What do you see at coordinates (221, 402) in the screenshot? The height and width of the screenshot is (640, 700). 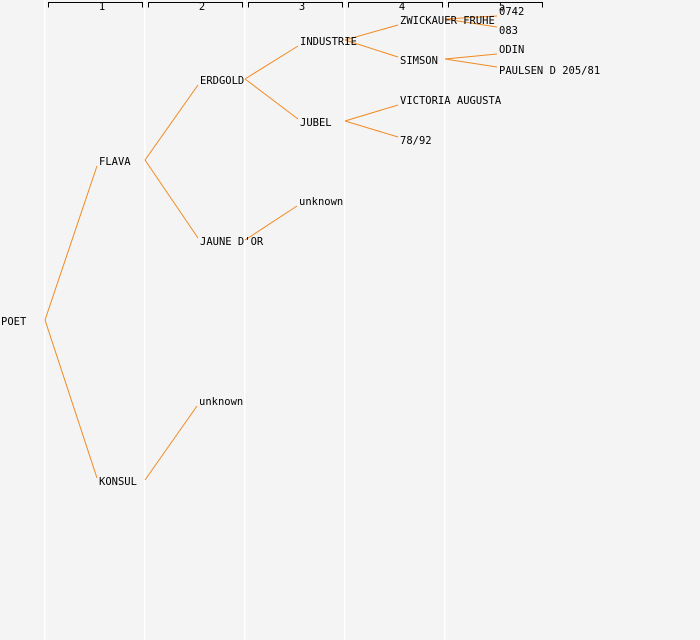 I see `pedigree-node-unknown-konsul: unknown` at bounding box center [221, 402].